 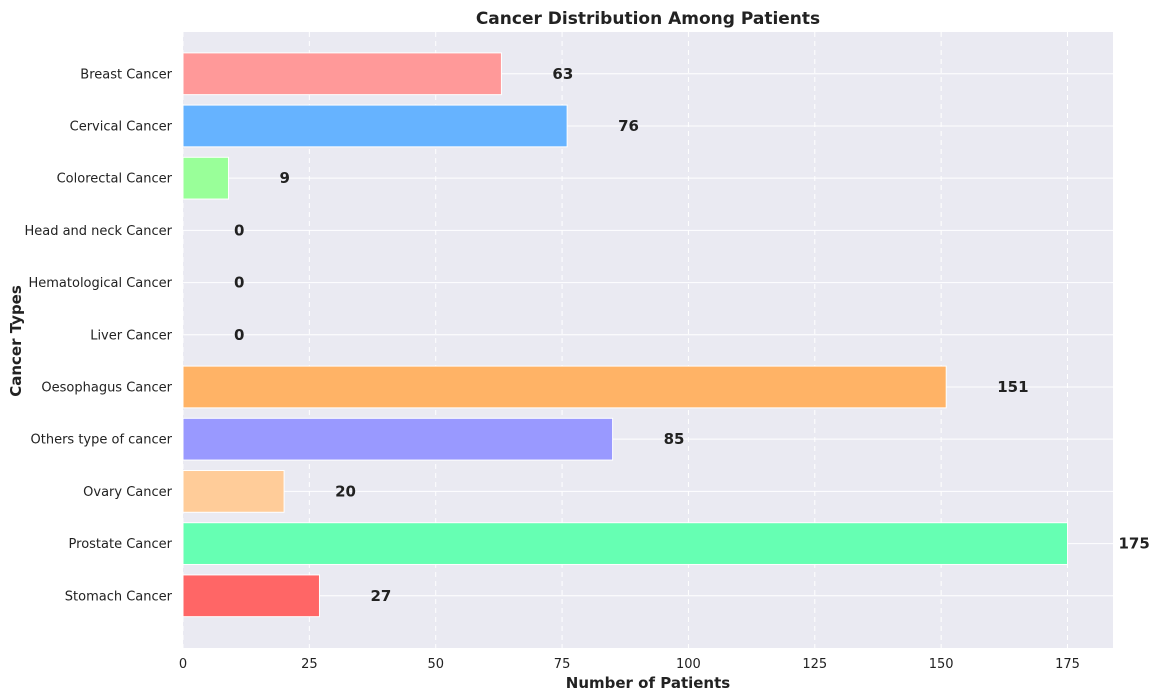 I want to click on value-label: 175, so click(x=1134, y=544).